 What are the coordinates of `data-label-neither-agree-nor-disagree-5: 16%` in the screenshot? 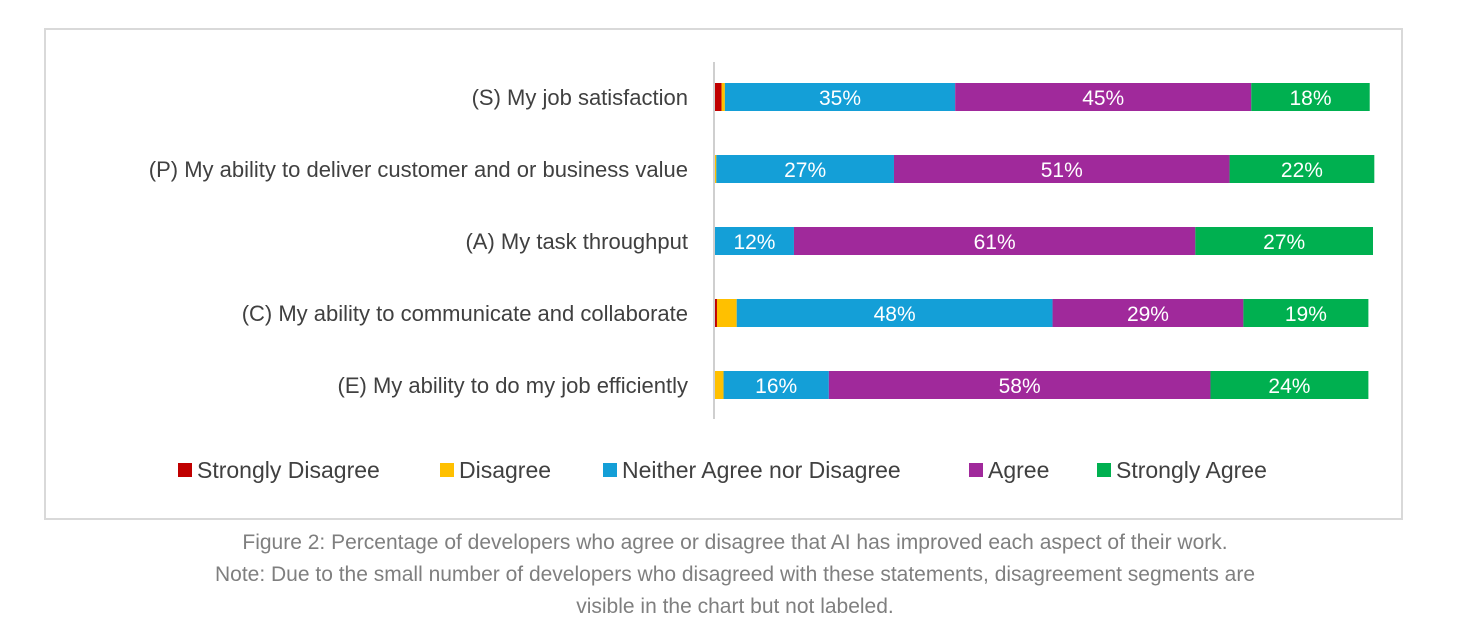 It's located at (776, 386).